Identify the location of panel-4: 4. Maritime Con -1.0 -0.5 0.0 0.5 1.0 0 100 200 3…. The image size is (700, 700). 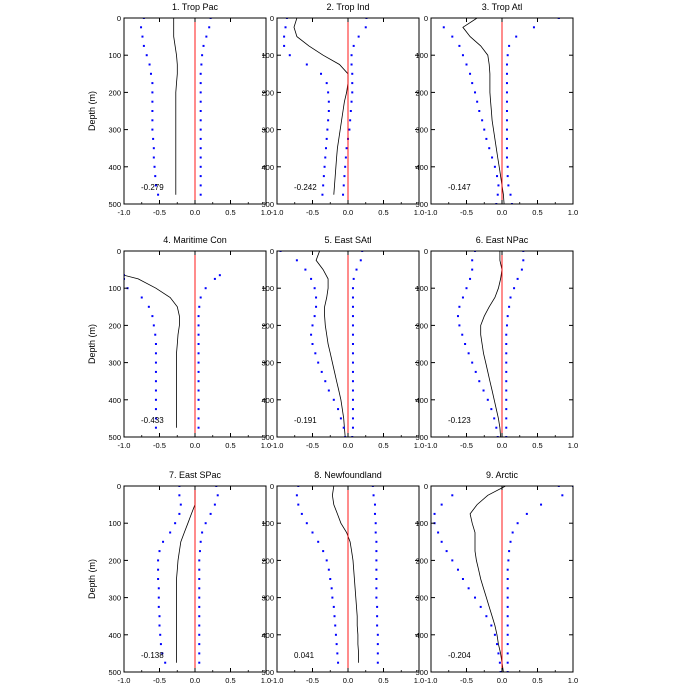
(179, 342).